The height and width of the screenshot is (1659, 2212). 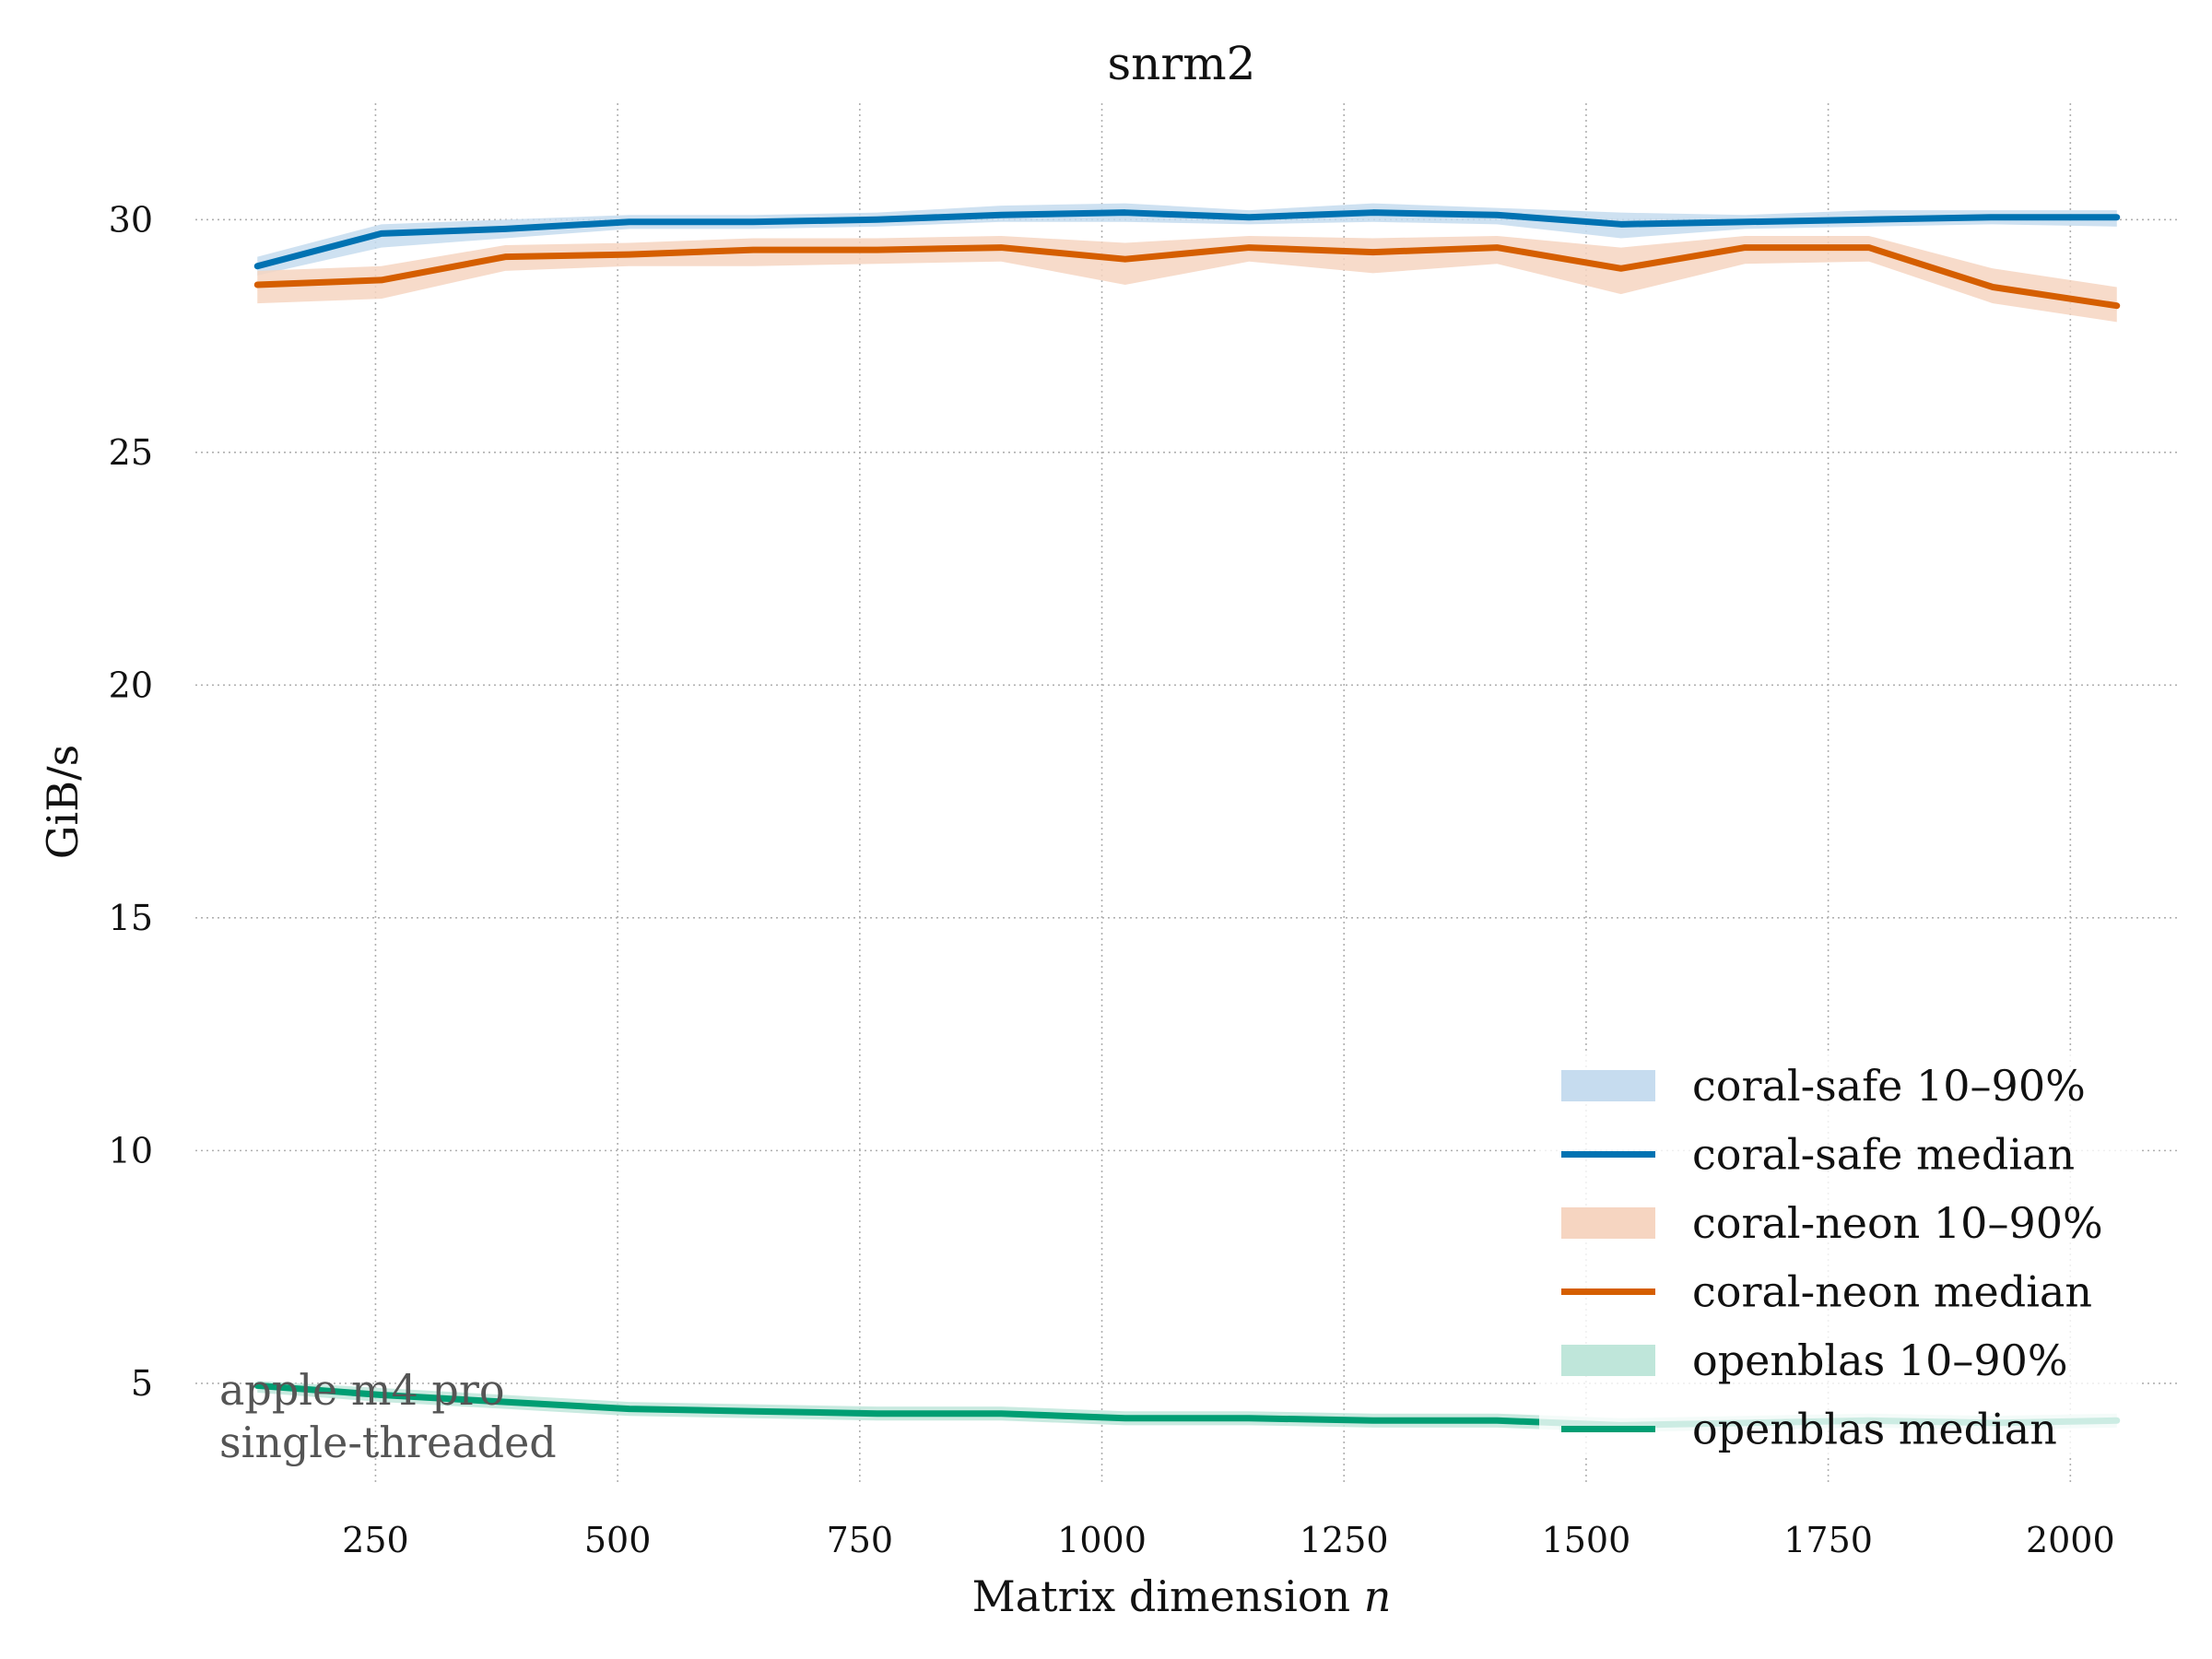 I want to click on x-tick-label: 1250, so click(x=1344, y=1540).